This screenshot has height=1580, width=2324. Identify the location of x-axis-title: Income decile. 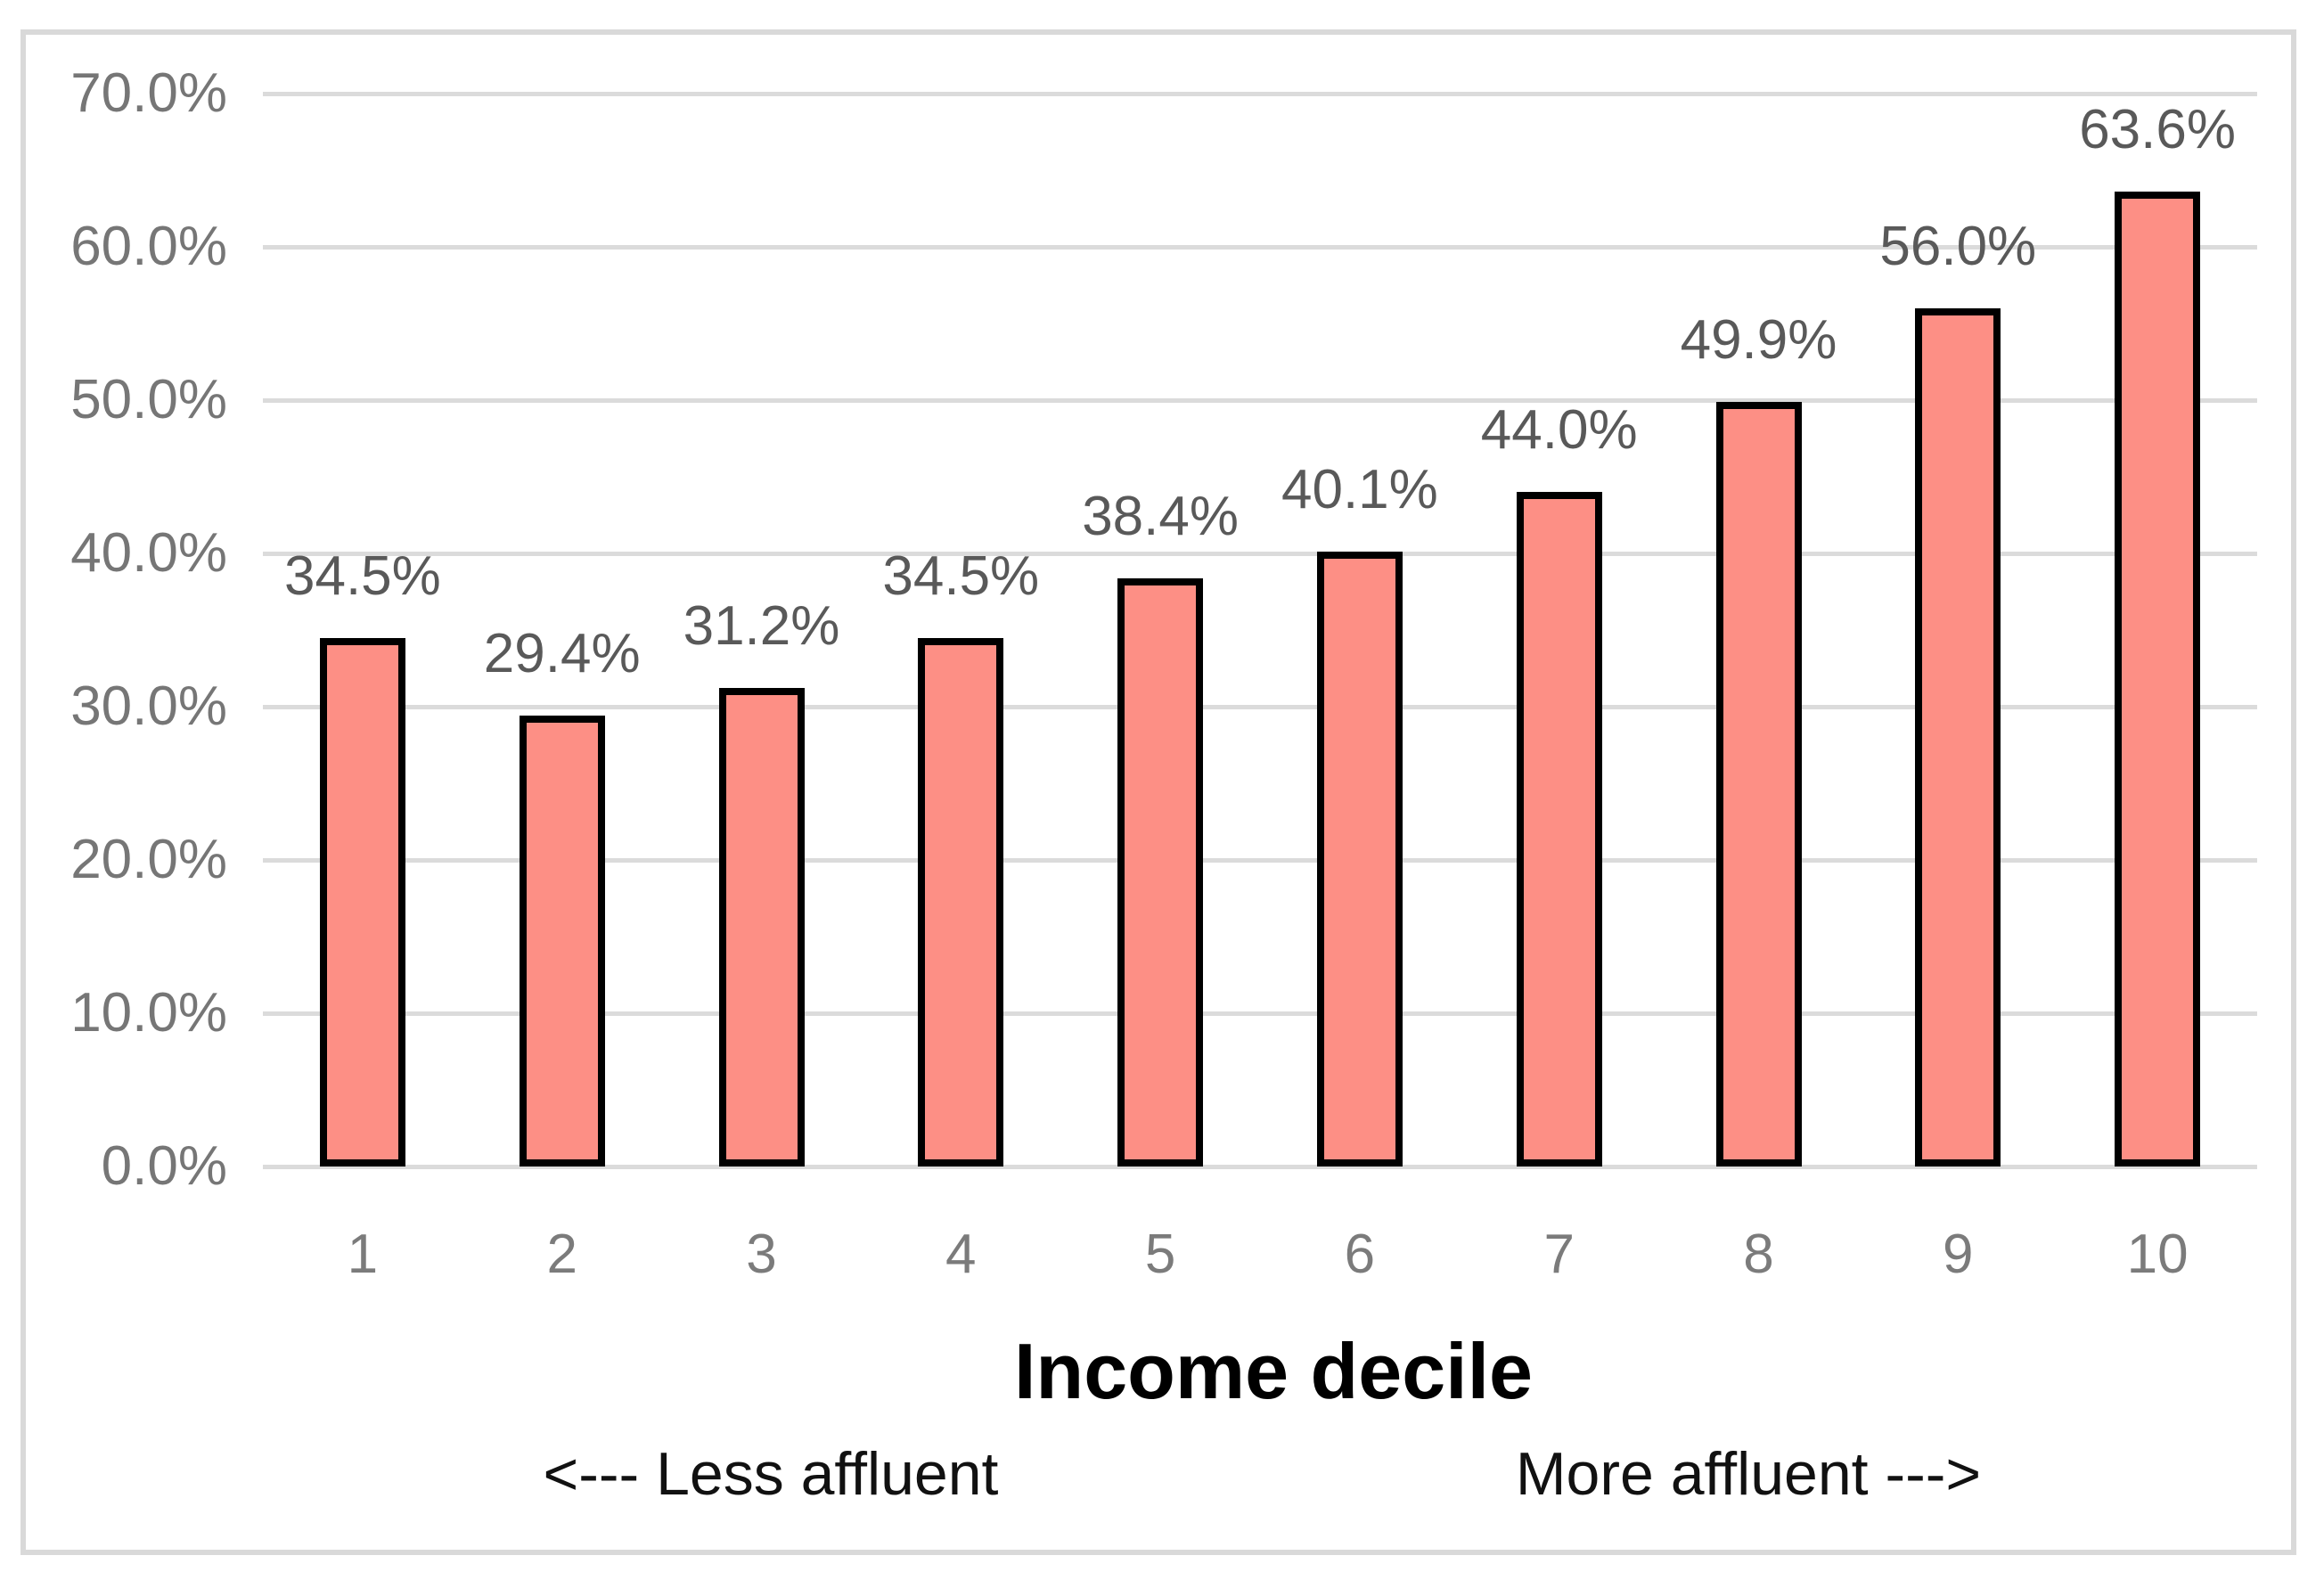
(1273, 1371).